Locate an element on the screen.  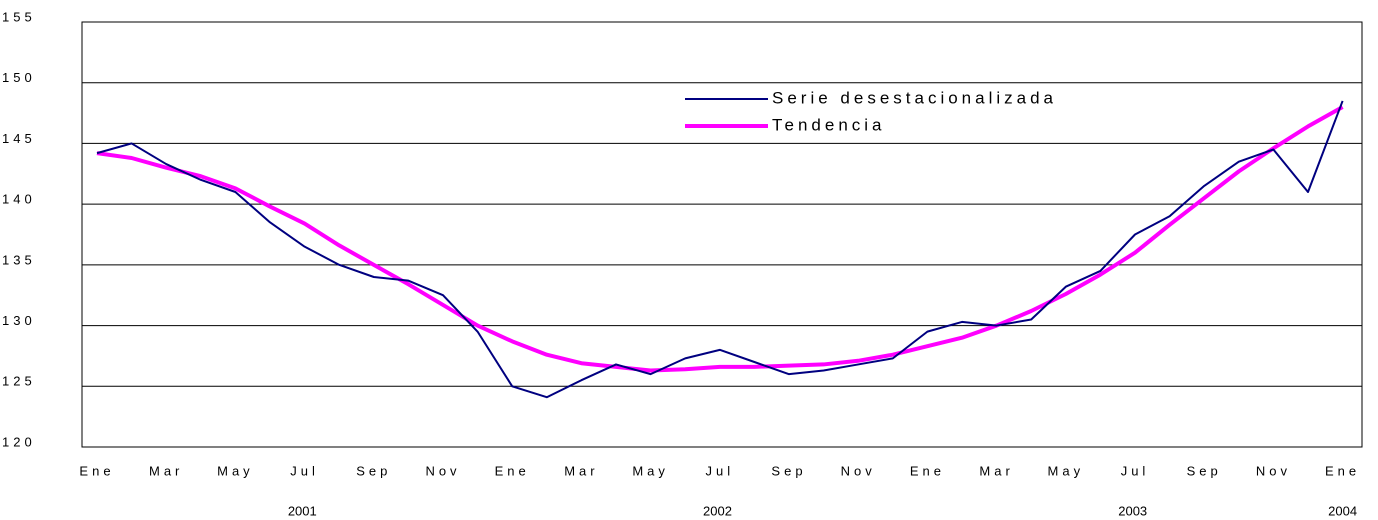
year-label: 2001 is located at coordinates (302, 510).